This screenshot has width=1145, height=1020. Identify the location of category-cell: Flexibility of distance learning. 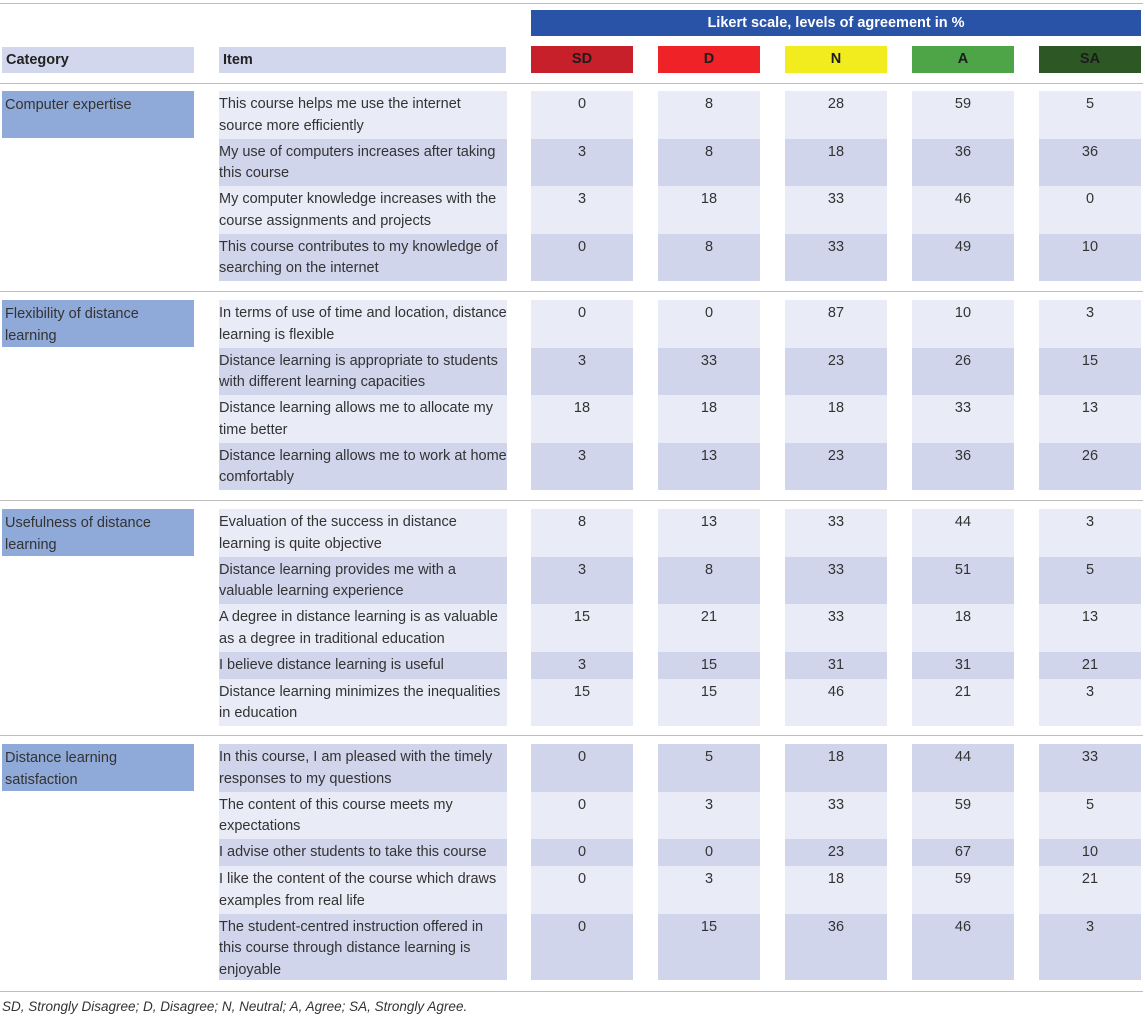
(98, 323).